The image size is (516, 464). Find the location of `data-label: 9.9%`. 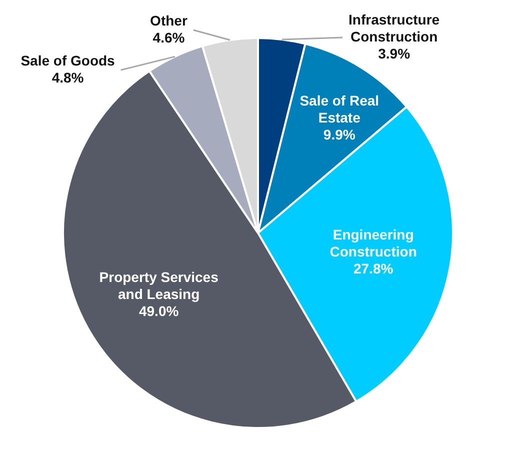

data-label: 9.9% is located at coordinates (339, 134).